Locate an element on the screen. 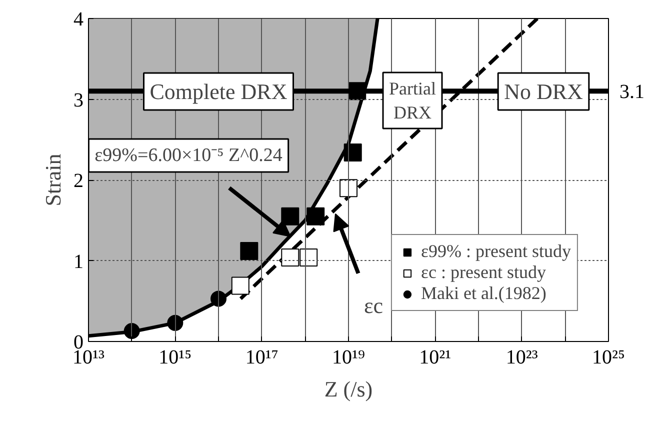 The image size is (666, 430). annotation: εc is located at coordinates (374, 305).